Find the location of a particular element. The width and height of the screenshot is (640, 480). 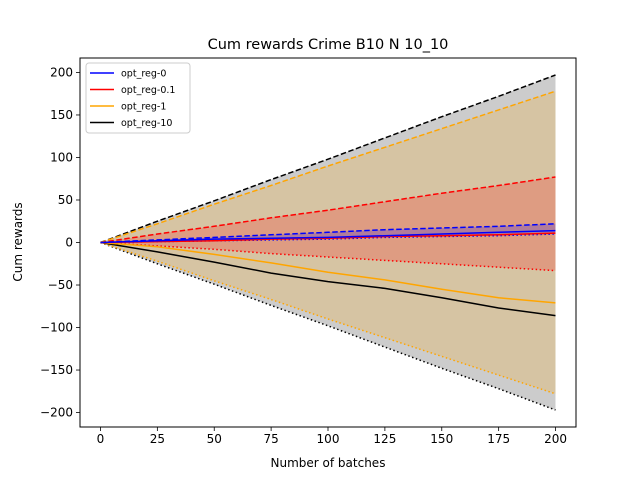

x-tick-label: 75 is located at coordinates (270, 439).